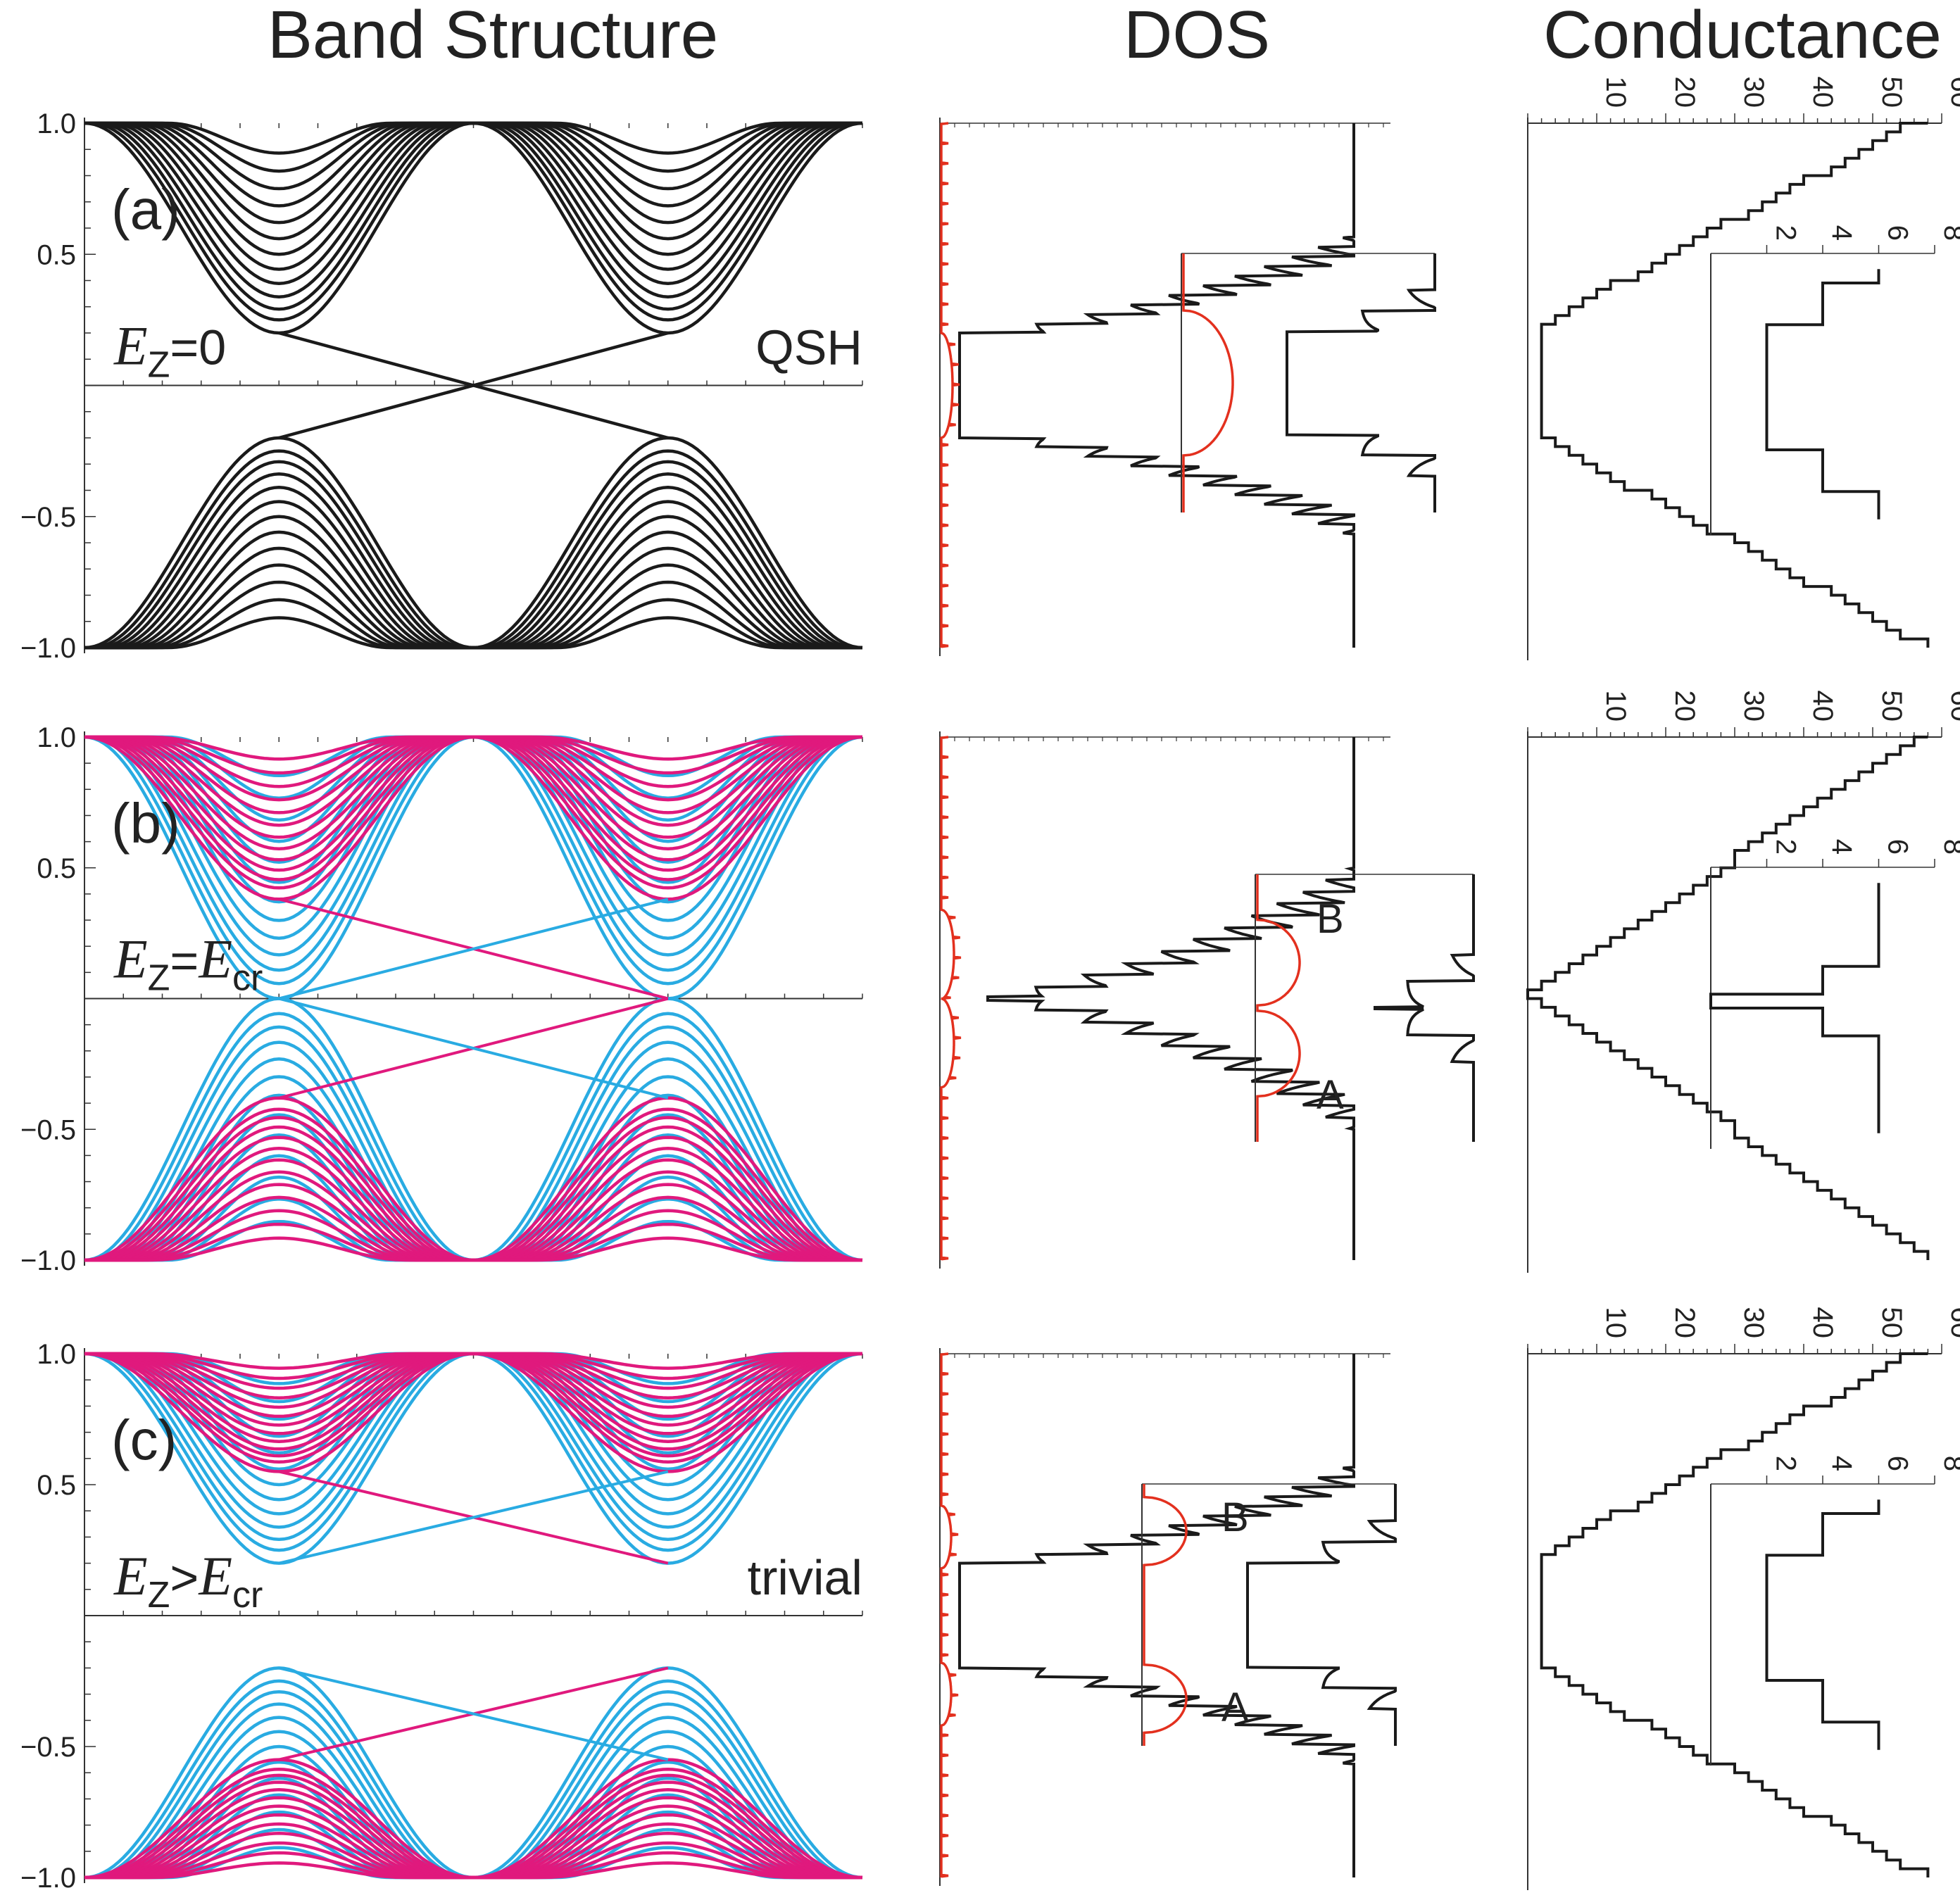 This screenshot has width=1960, height=1900. What do you see at coordinates (1742, 36) in the screenshot?
I see `column-title-conductance: Conductance` at bounding box center [1742, 36].